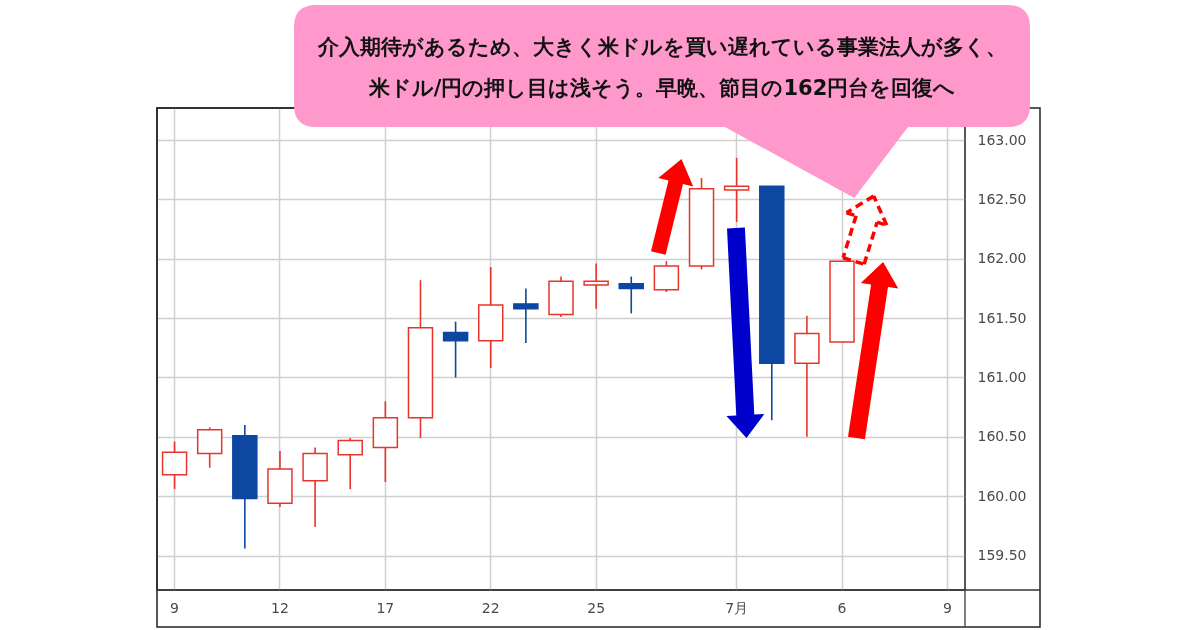 The width and height of the screenshot is (1200, 630). Describe the element at coordinates (1002, 317) in the screenshot. I see `y-tick-label: 161.50` at that location.